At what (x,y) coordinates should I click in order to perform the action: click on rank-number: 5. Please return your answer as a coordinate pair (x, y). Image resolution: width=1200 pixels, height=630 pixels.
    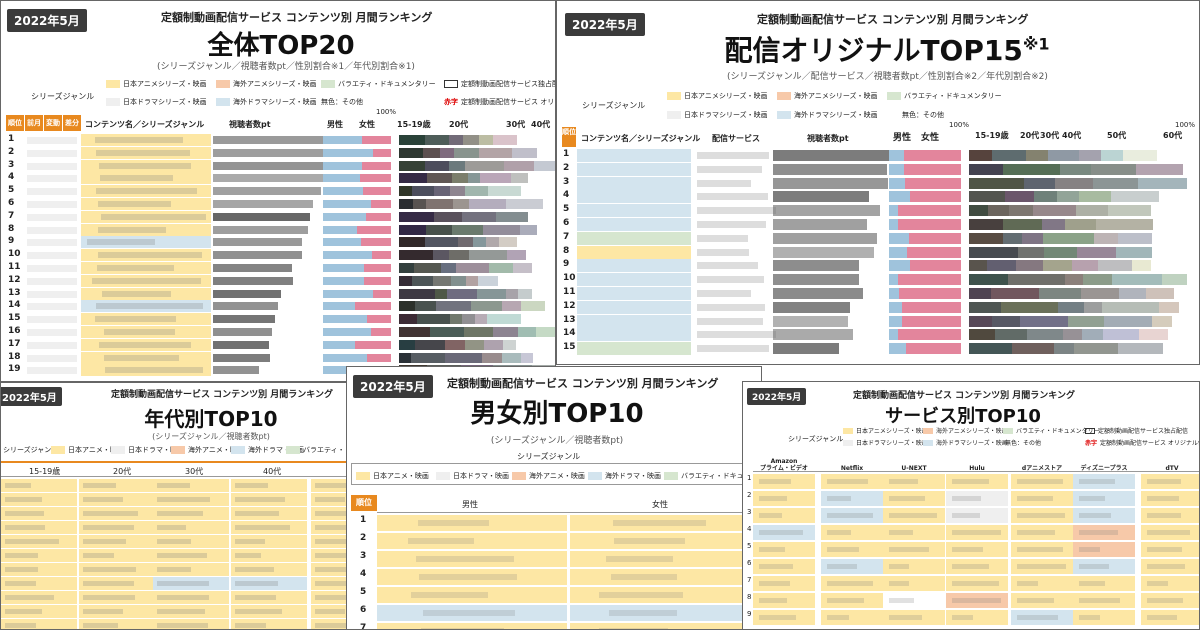
    Looking at the image, I should click on (749, 546).